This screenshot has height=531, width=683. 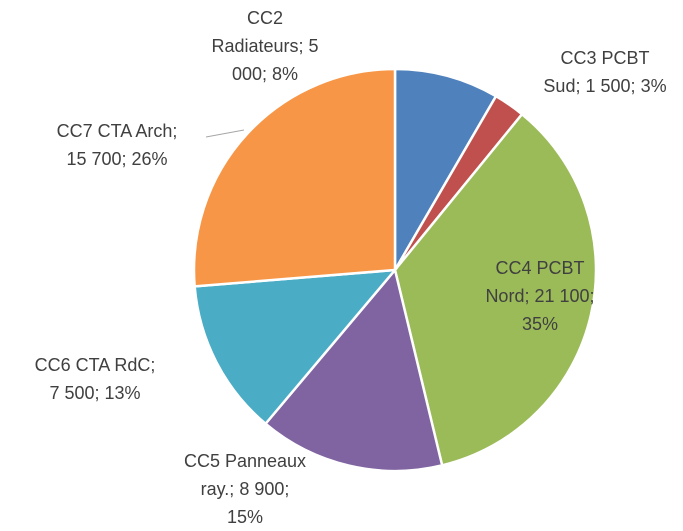 I want to click on label-percent: 26%, so click(x=149, y=159).